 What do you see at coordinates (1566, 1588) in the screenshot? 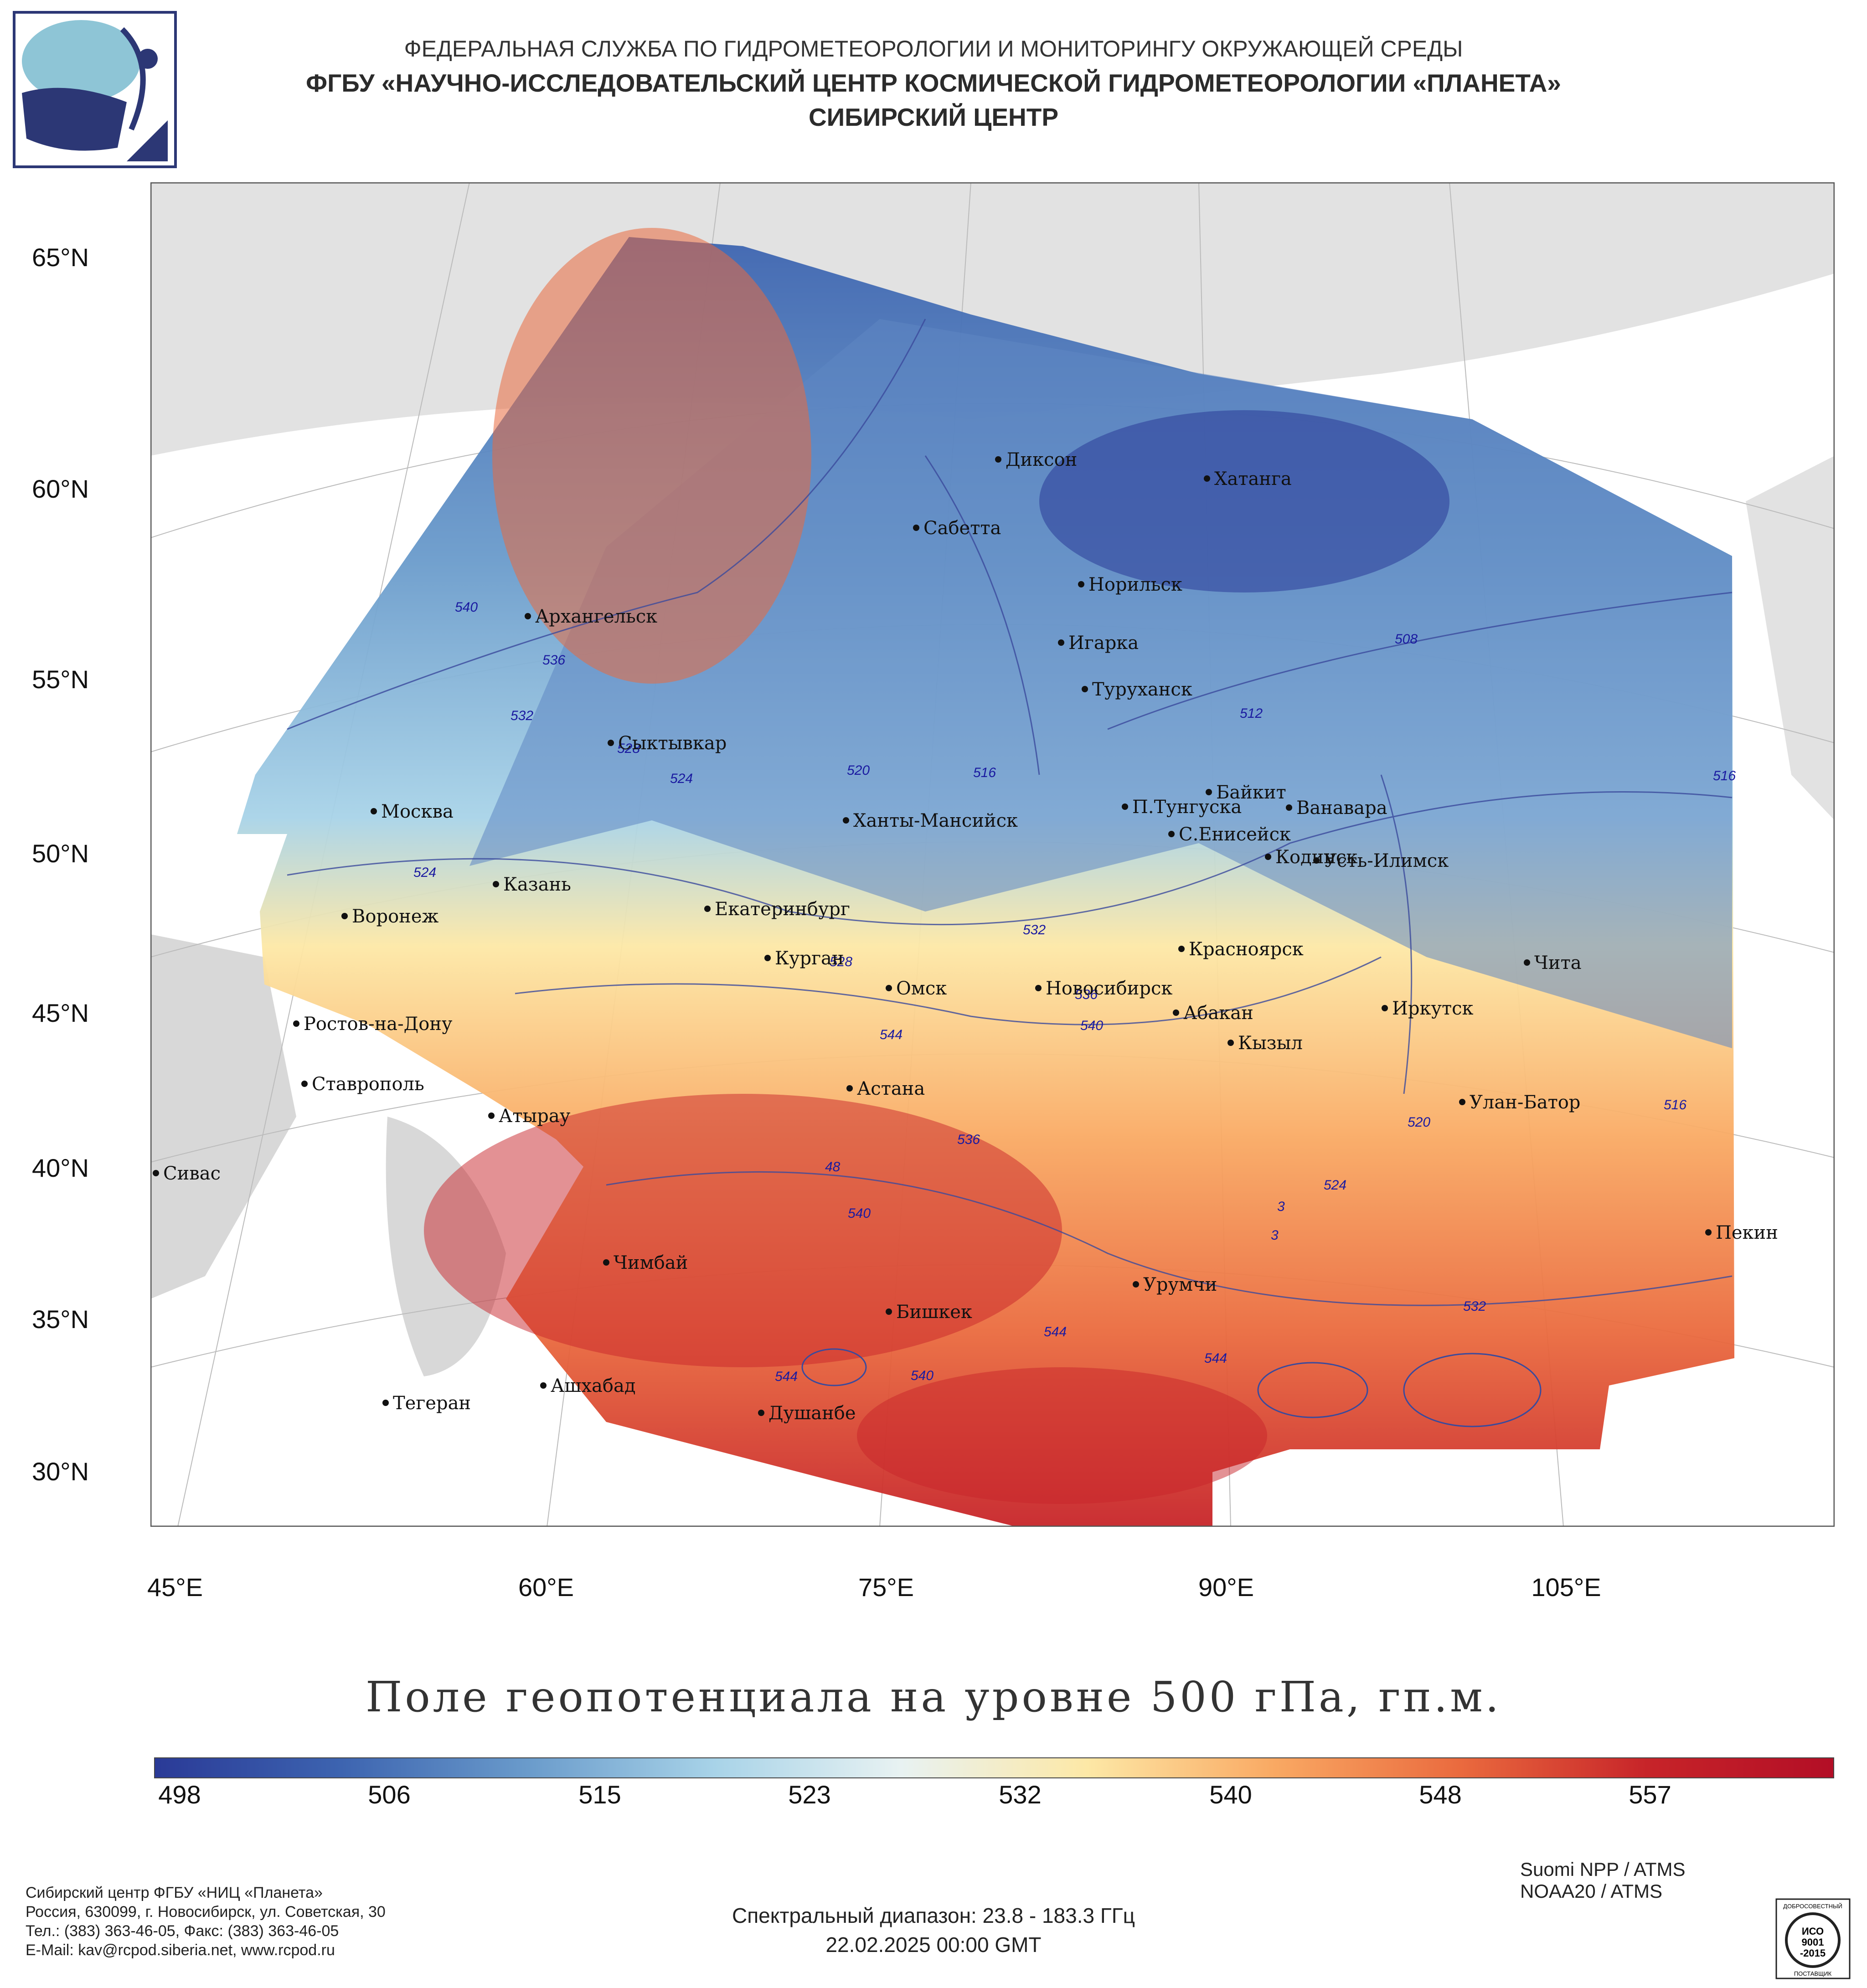
I see `longitude-label: 105°E` at bounding box center [1566, 1588].